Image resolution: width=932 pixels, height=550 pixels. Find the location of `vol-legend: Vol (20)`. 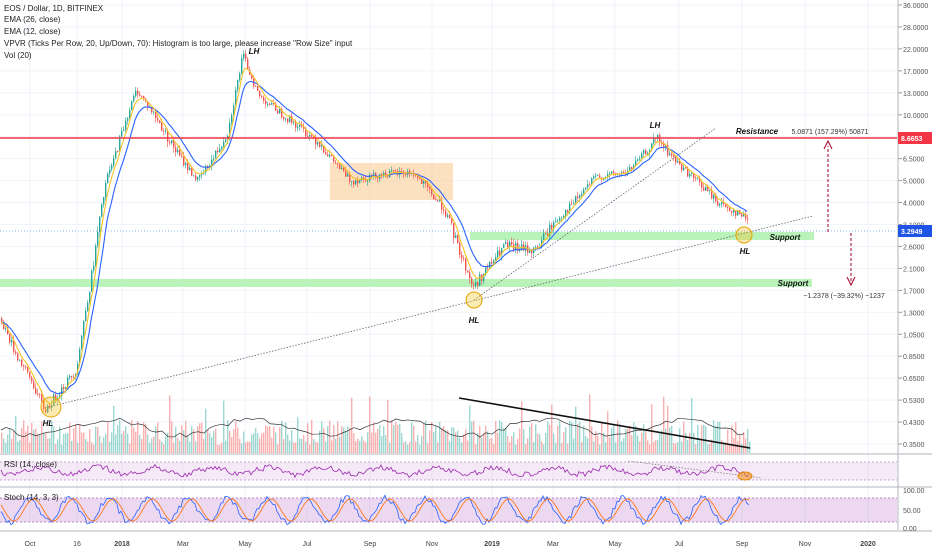

vol-legend: Vol (20) is located at coordinates (18, 55).